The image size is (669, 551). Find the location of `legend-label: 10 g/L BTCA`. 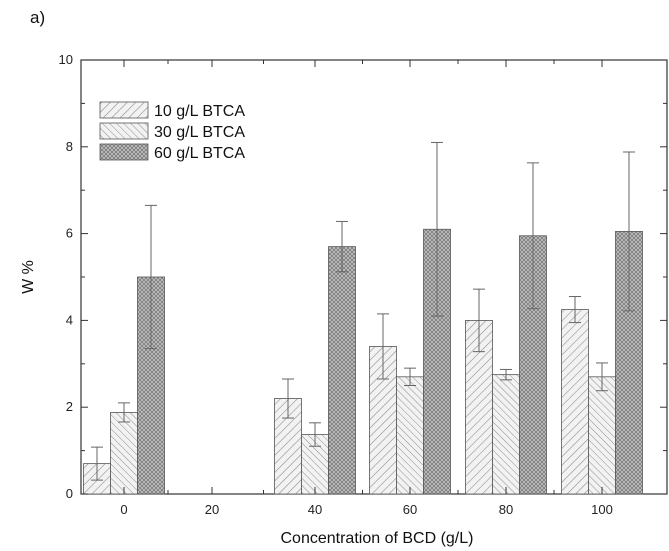

legend-label: 10 g/L BTCA is located at coordinates (199, 111).